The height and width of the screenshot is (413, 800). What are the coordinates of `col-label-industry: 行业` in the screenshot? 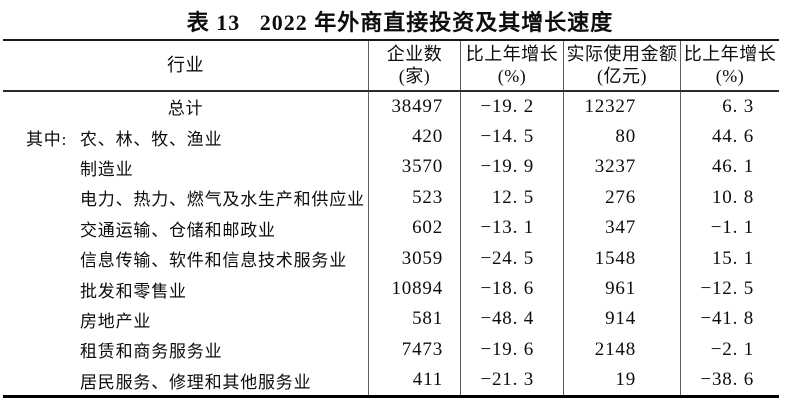 It's located at (185, 65).